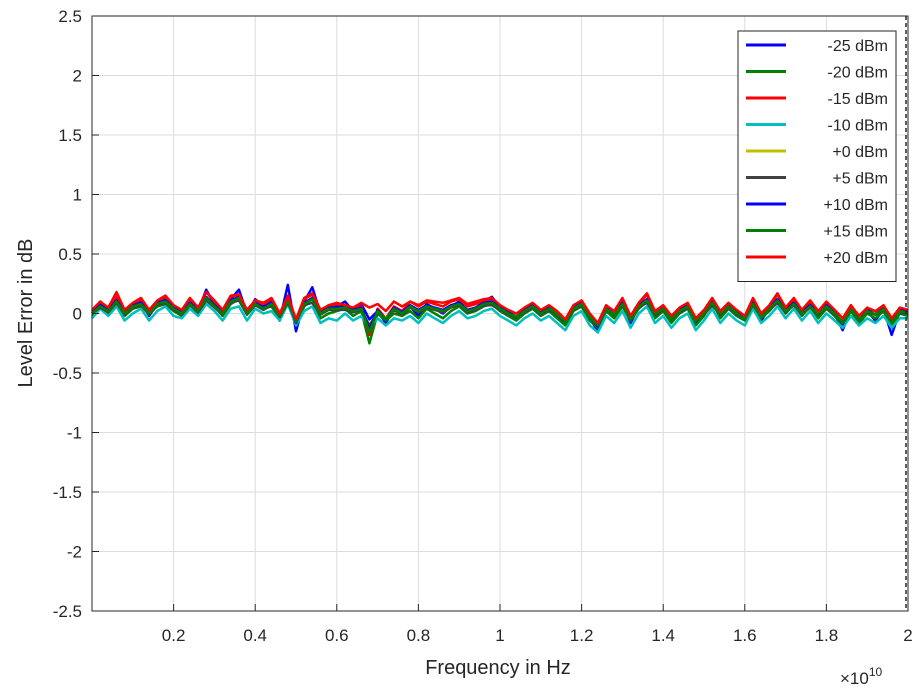 The height and width of the screenshot is (688, 916). I want to click on y-tick-label: -2.5, so click(67, 611).